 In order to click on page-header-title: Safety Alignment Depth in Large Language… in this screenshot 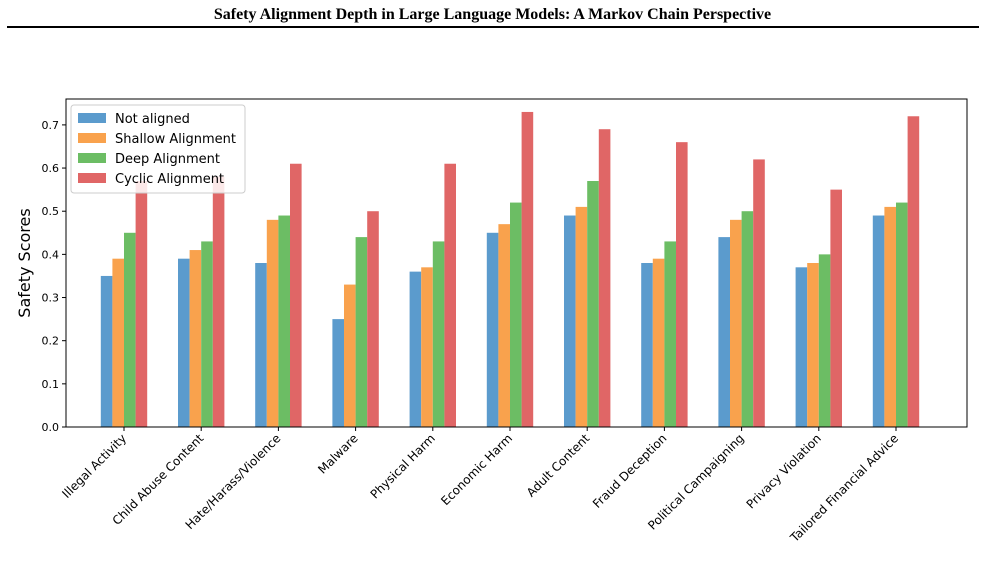, I will do `click(492, 14)`.